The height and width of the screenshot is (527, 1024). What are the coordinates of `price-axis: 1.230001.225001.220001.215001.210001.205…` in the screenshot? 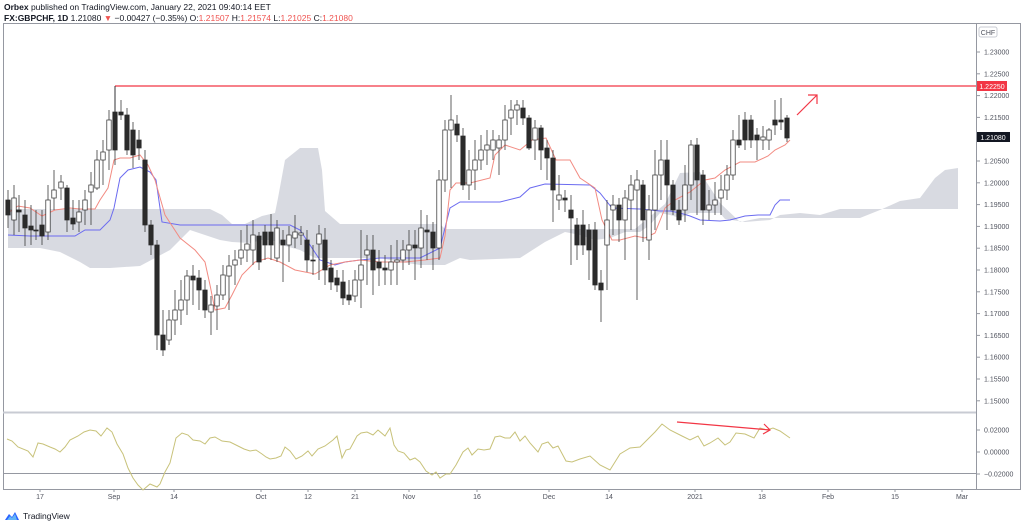 It's located at (992, 228).